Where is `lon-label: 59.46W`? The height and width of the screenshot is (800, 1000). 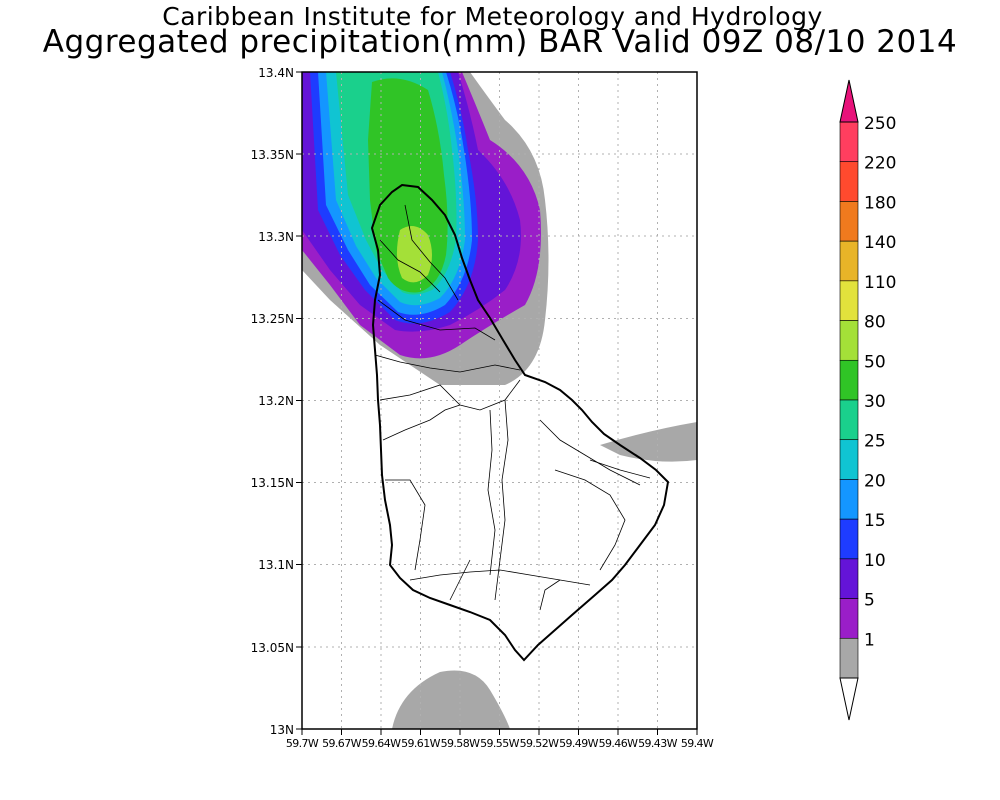
lon-label: 59.46W is located at coordinates (618, 743).